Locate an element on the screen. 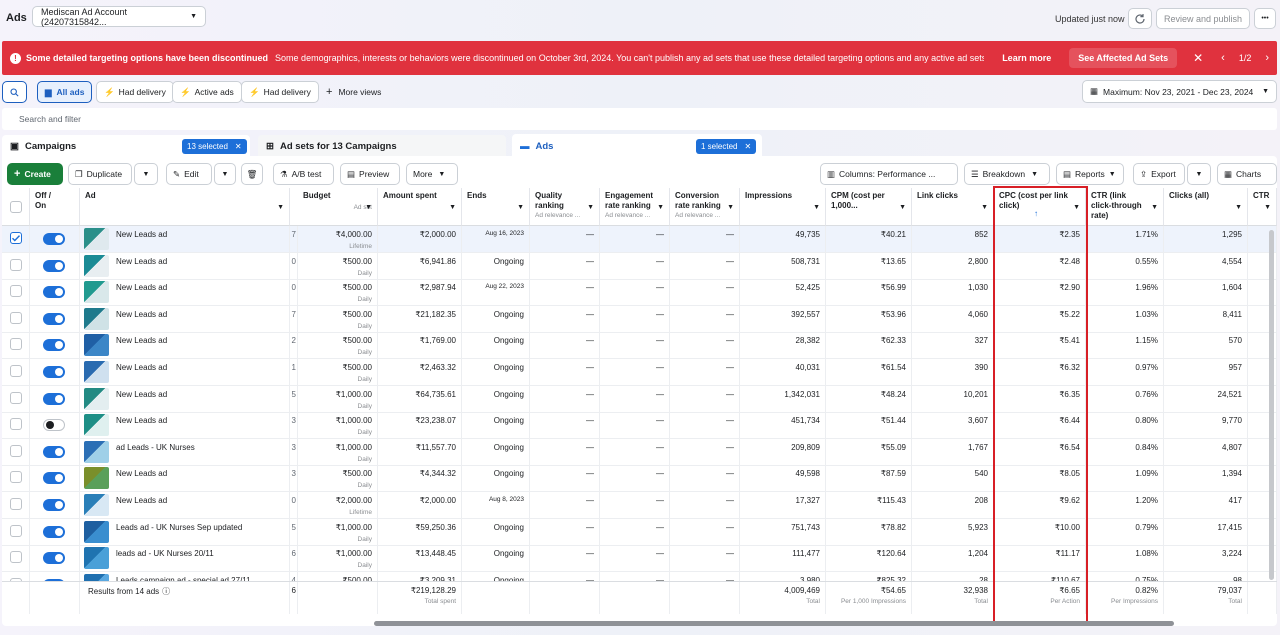  header-ends: Ends ▼ is located at coordinates (496, 207).